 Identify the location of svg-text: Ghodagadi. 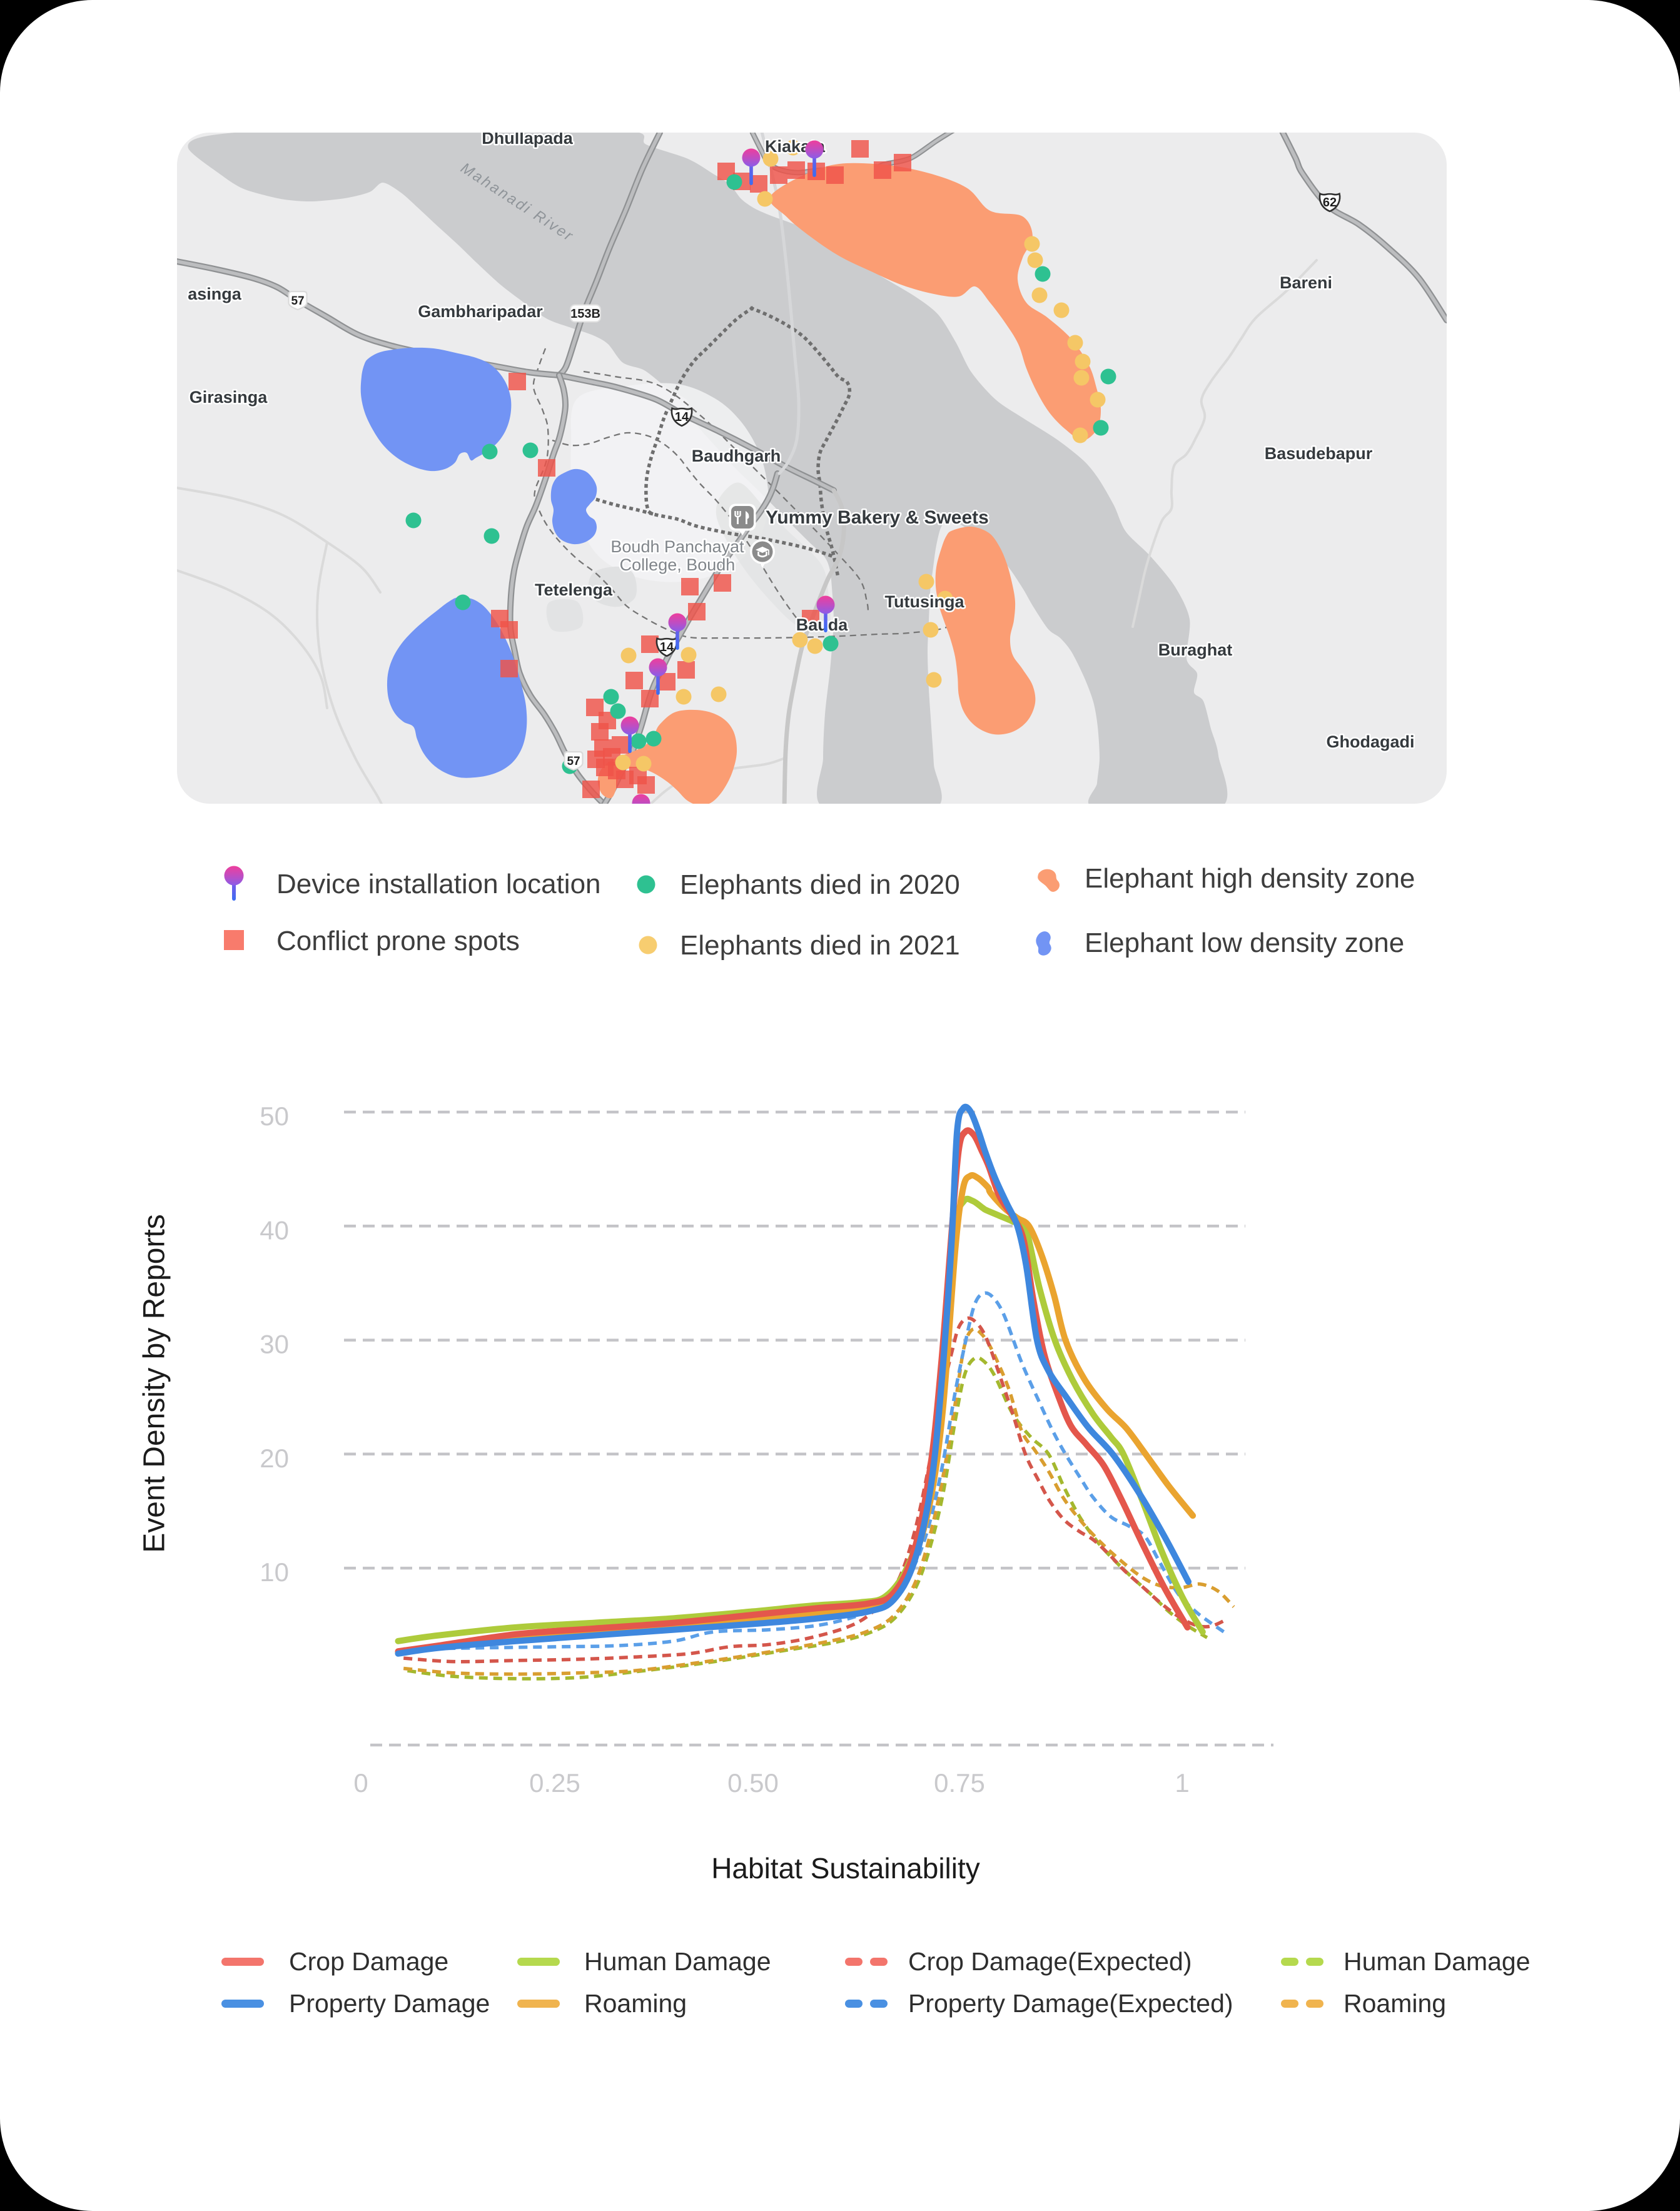
(1371, 741).